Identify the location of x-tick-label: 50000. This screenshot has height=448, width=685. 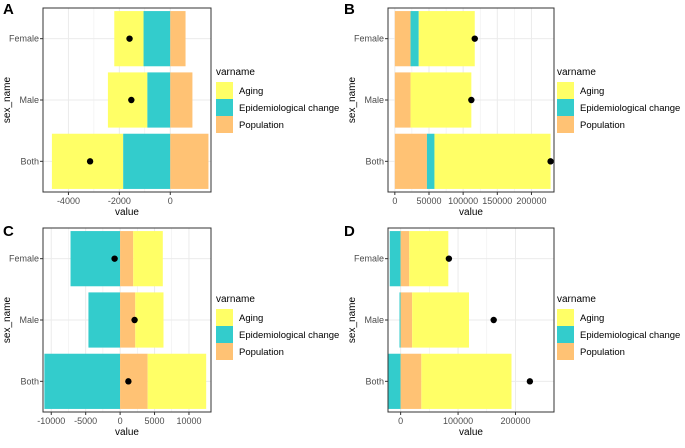
(428, 201).